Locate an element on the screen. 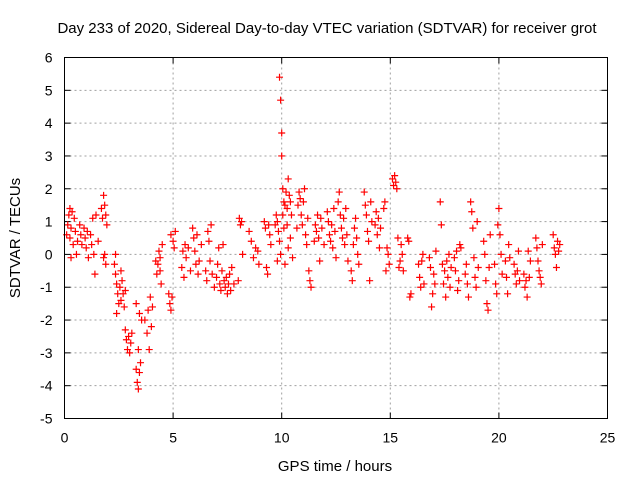 The width and height of the screenshot is (640, 480). y-axis-title: SDTVAR / TECUs is located at coordinates (15, 238).